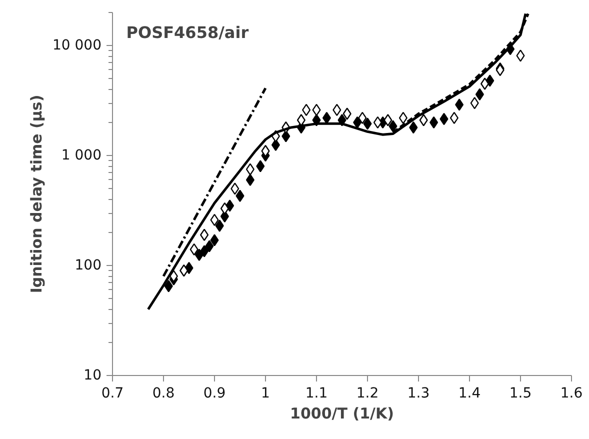 This screenshot has height=439, width=589. Describe the element at coordinates (112, 394) in the screenshot. I see `x-tick-label: 0.7` at that location.